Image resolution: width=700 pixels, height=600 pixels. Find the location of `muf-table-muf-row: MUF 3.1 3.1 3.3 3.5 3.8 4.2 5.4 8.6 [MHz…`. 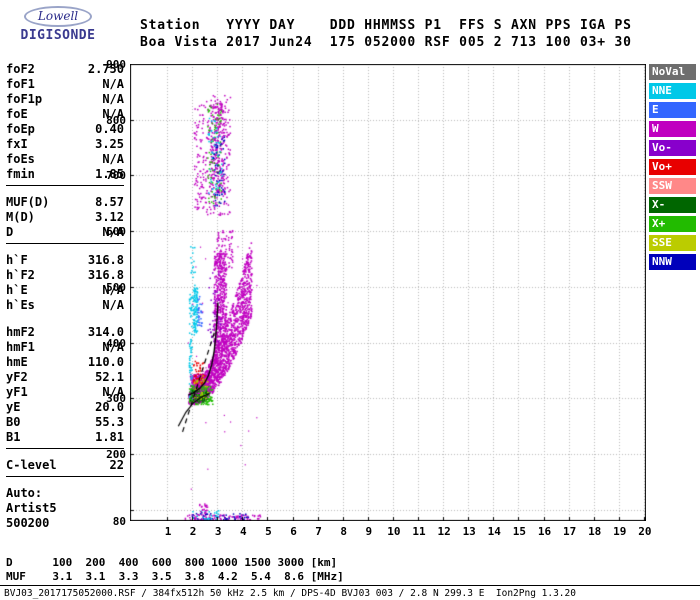

muf-table-muf-row: MUF 3.1 3.1 3.3 3.5 3.8 4.2 5.4 8.6 [MHz… is located at coordinates (175, 576).